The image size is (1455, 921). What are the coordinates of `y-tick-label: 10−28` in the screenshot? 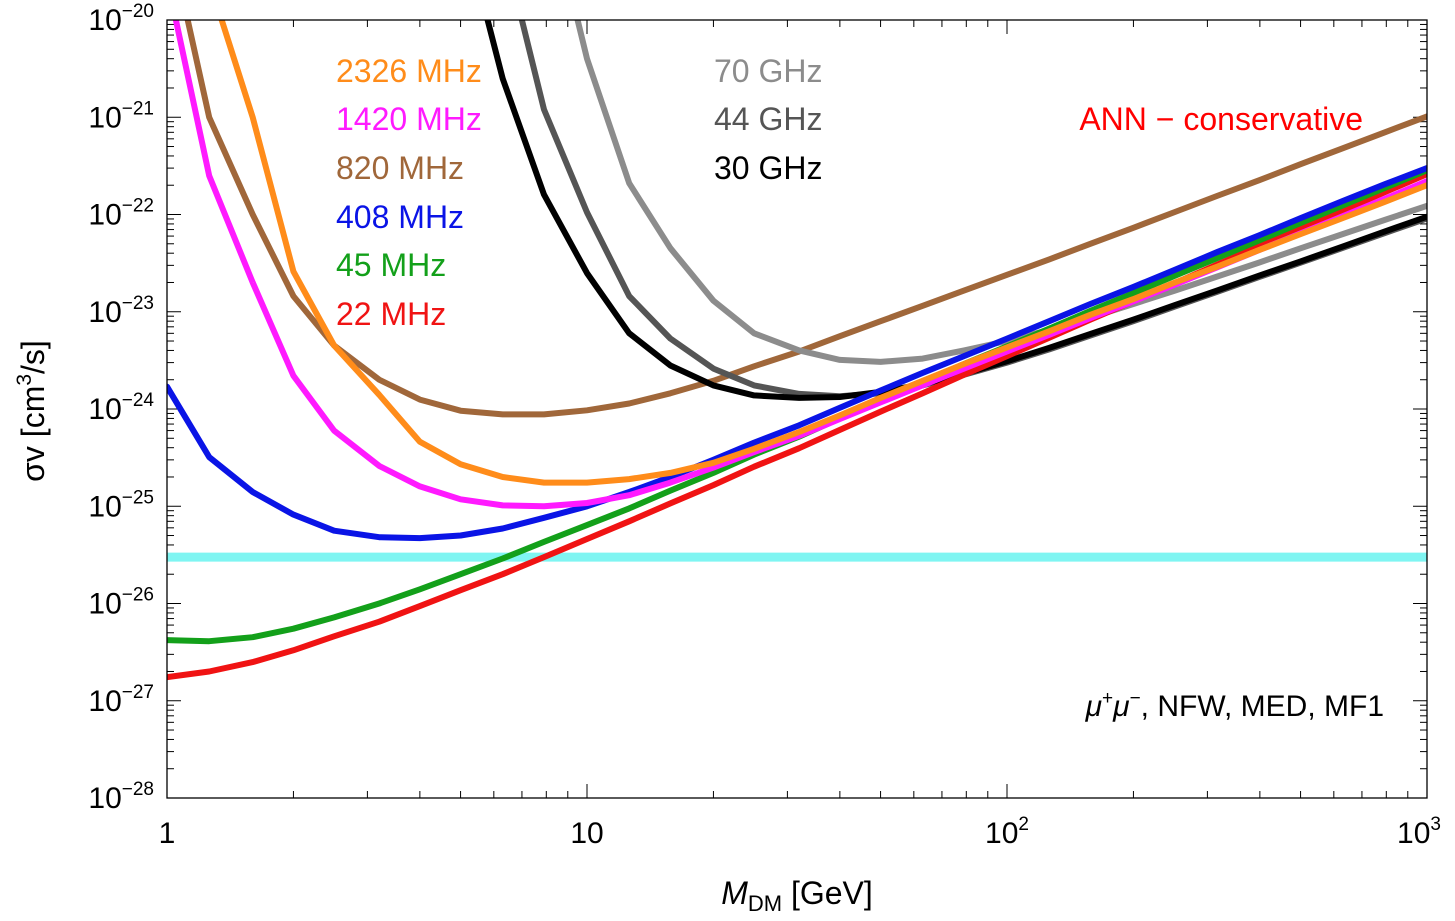 It's located at (121, 797).